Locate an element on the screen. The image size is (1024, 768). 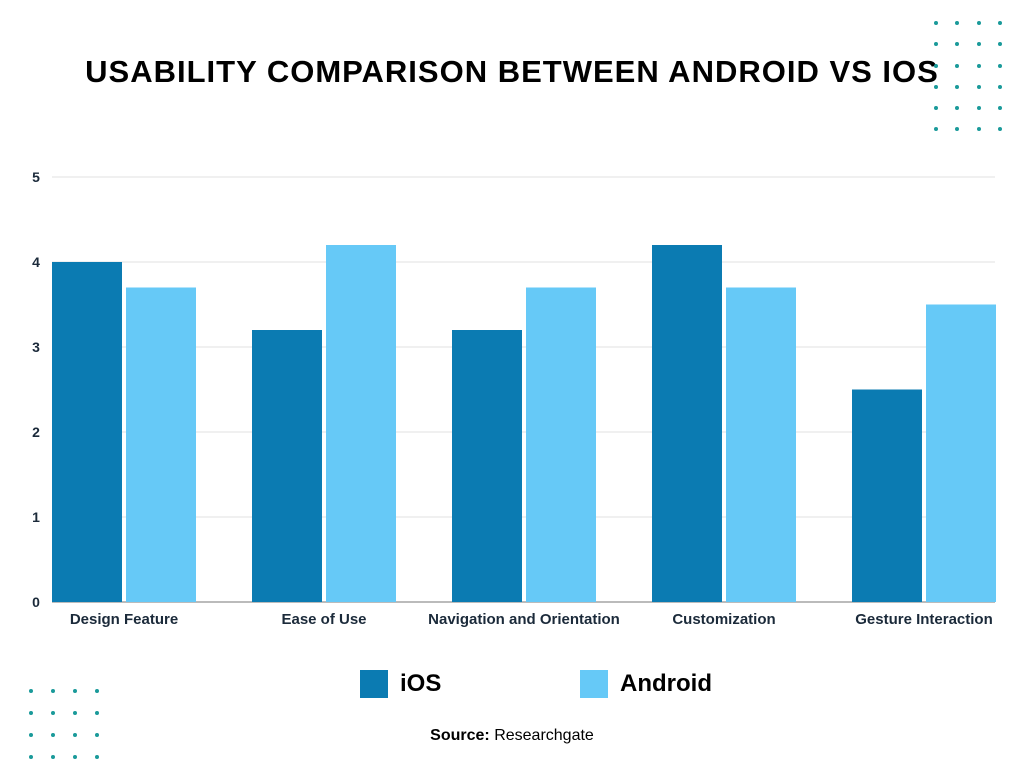
y-tick-label: 5 is located at coordinates (36, 177).